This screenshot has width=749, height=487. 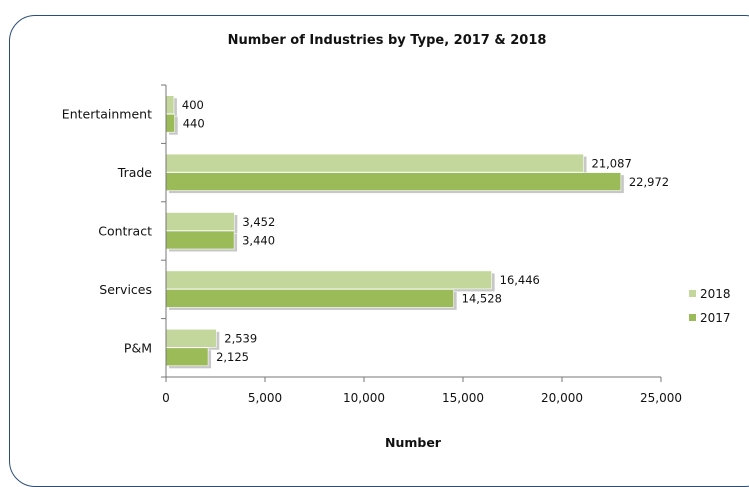 I want to click on data-label: 440, so click(x=194, y=123).